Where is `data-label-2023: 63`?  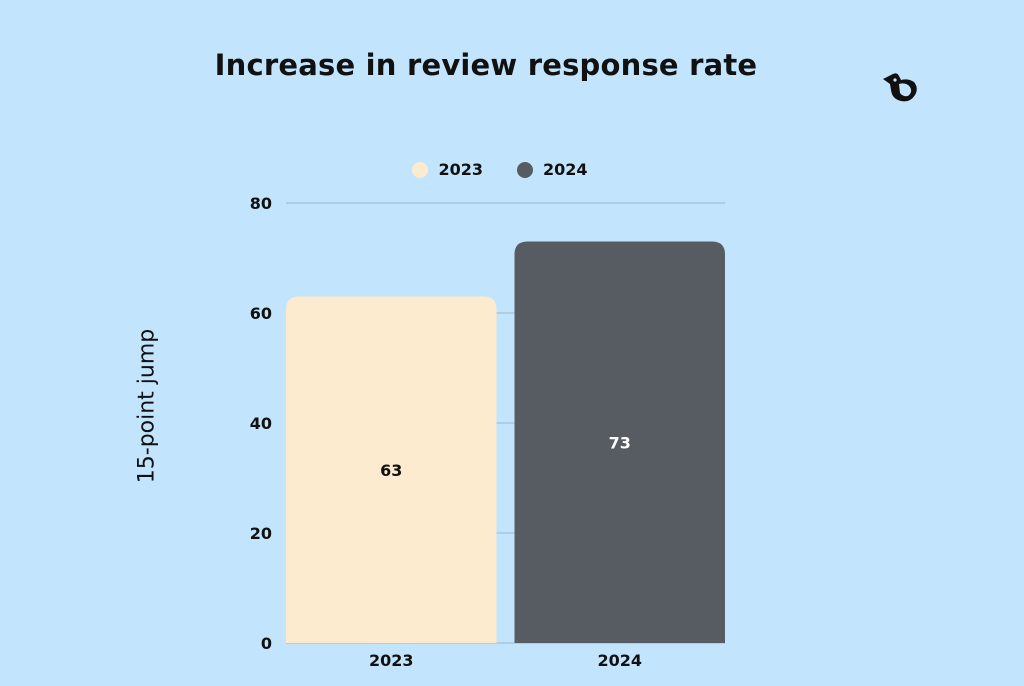 data-label-2023: 63 is located at coordinates (391, 470).